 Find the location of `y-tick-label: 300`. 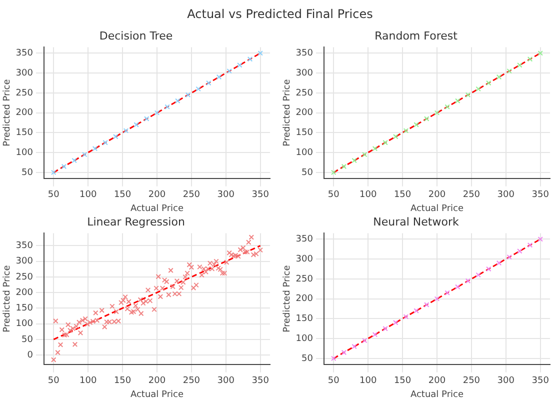

y-tick-label: 300 is located at coordinates (305, 73).